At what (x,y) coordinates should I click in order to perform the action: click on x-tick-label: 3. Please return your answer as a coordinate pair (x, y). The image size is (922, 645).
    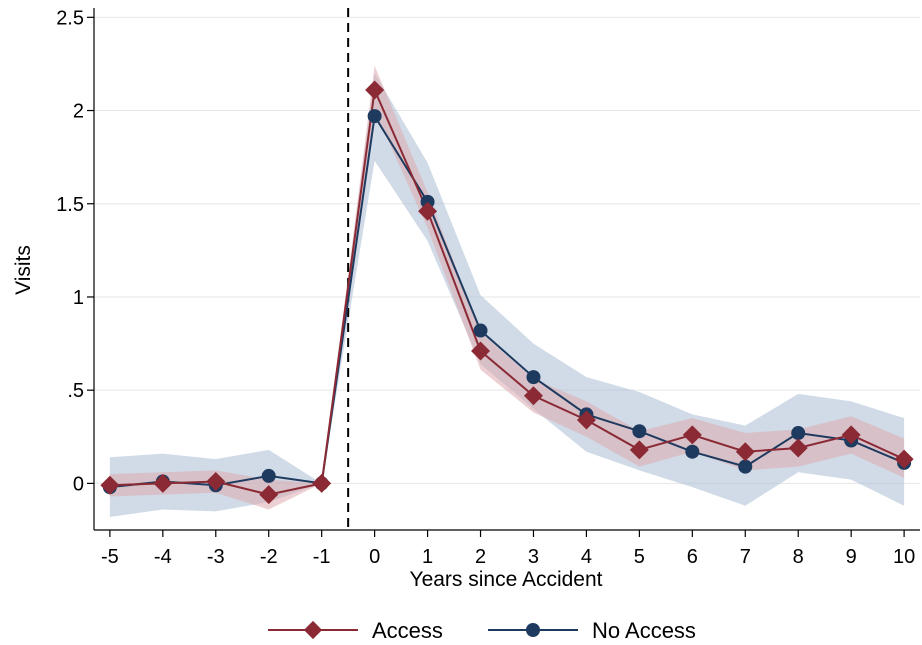
    Looking at the image, I should click on (533, 557).